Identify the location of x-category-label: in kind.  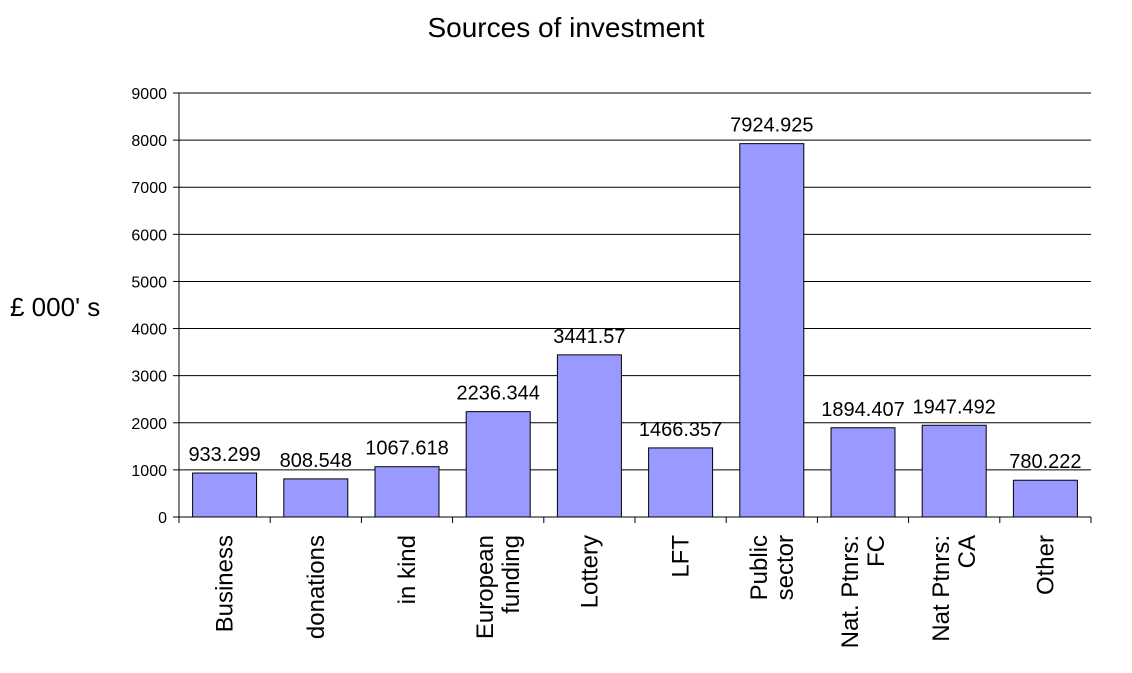
(407, 569).